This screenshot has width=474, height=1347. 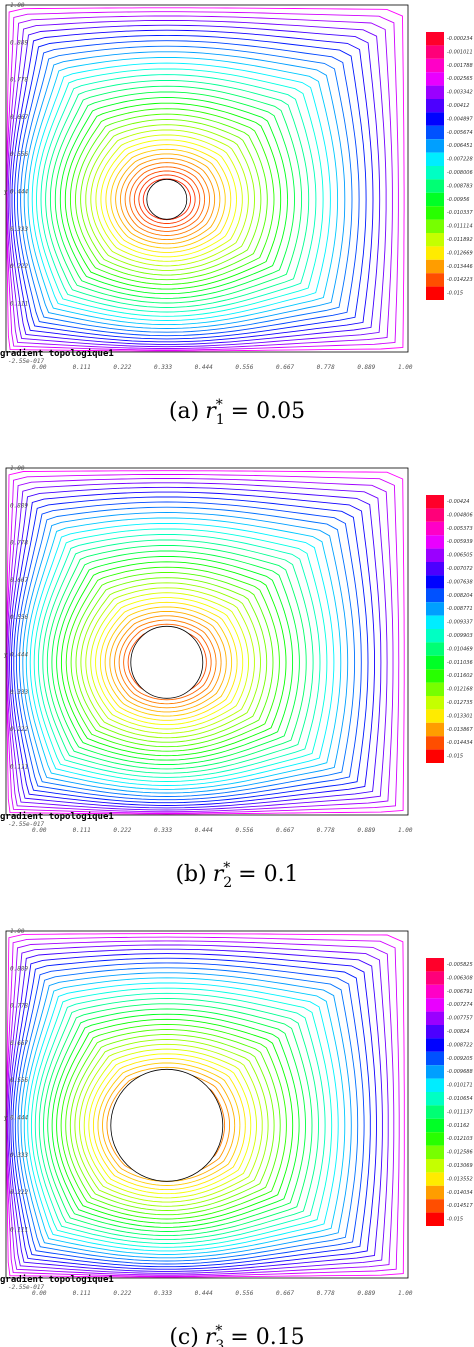 What do you see at coordinates (460, 1153) in the screenshot?
I see `legend-label: -0.012586` at bounding box center [460, 1153].